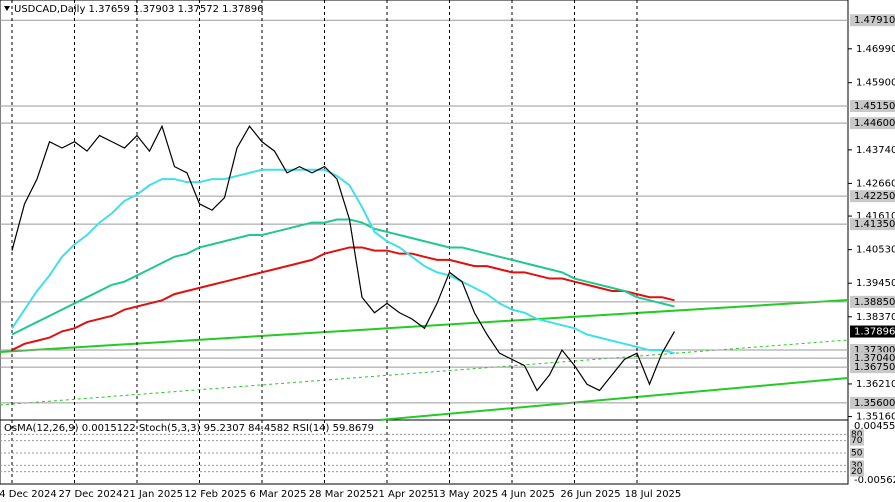  Describe the element at coordinates (277, 494) in the screenshot. I see `x-tick-label: 6 Mar 2025` at that location.